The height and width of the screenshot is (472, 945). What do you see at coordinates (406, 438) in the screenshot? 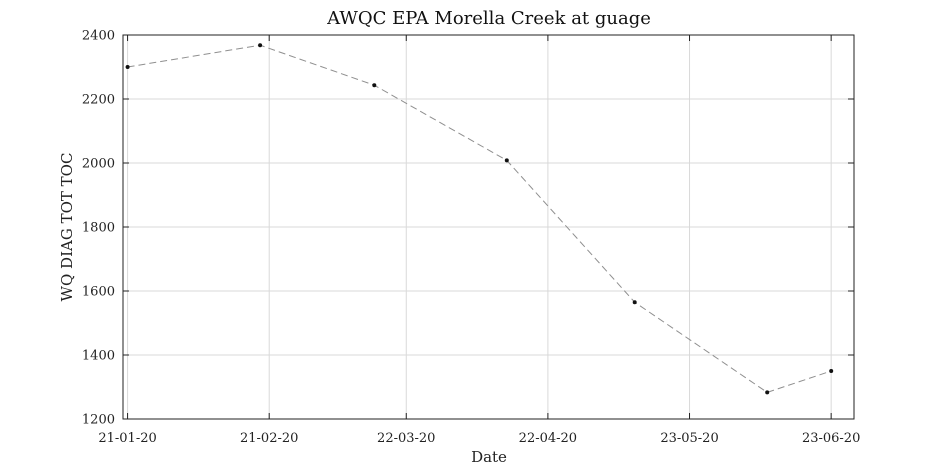
I see `x-tick-label: 22-03-20` at bounding box center [406, 438].